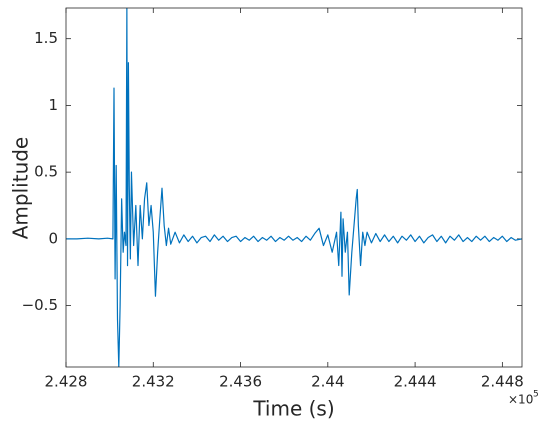 This screenshot has height=435, width=550. I want to click on x-axis-label: Time (s), so click(293, 409).